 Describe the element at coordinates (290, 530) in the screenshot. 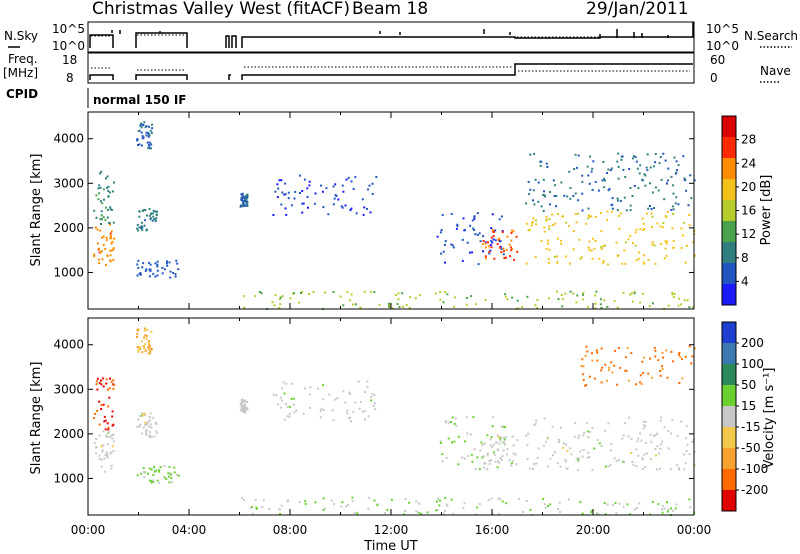

I see `x-tick-label: 08:00` at that location.